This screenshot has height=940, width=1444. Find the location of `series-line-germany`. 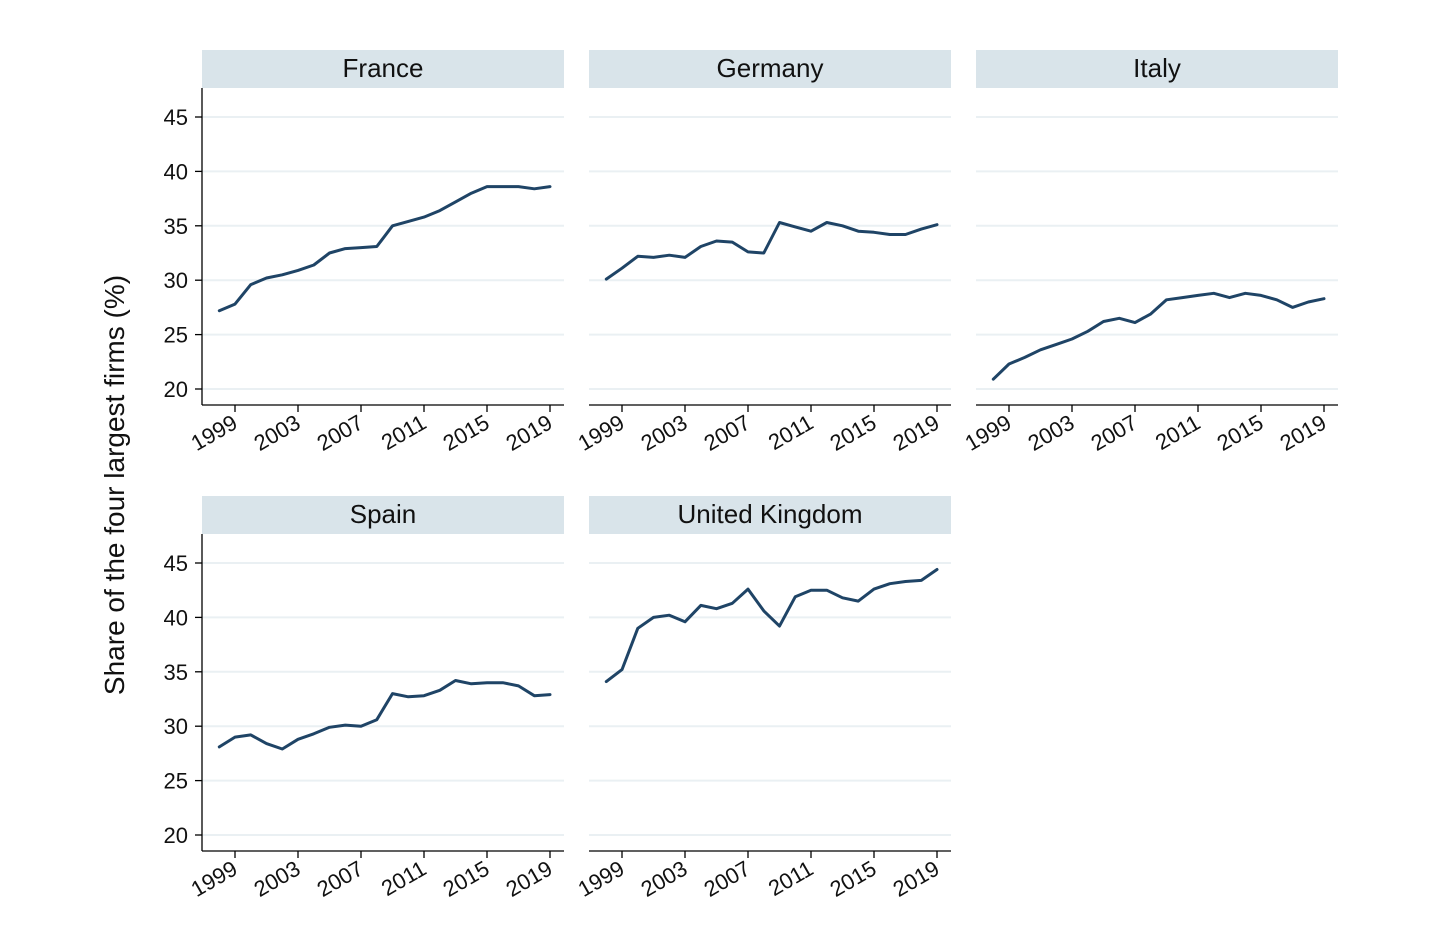

series-line-germany is located at coordinates (771, 251).